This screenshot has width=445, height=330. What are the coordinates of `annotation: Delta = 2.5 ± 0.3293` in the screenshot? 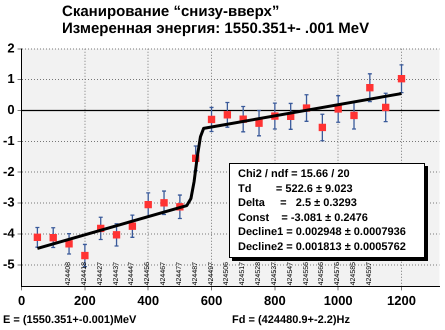 It's located at (298, 203).